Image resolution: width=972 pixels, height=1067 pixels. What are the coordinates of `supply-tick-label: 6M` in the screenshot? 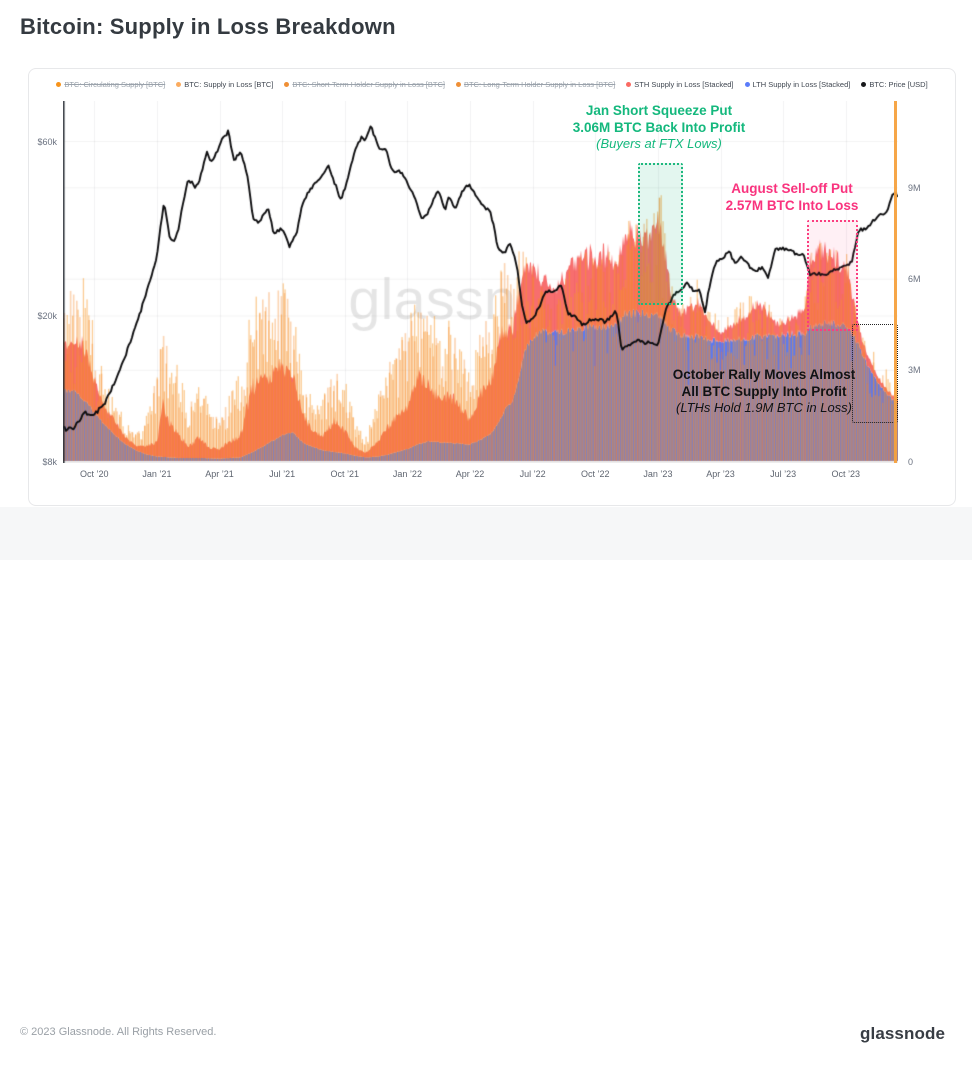 It's located at (914, 279).